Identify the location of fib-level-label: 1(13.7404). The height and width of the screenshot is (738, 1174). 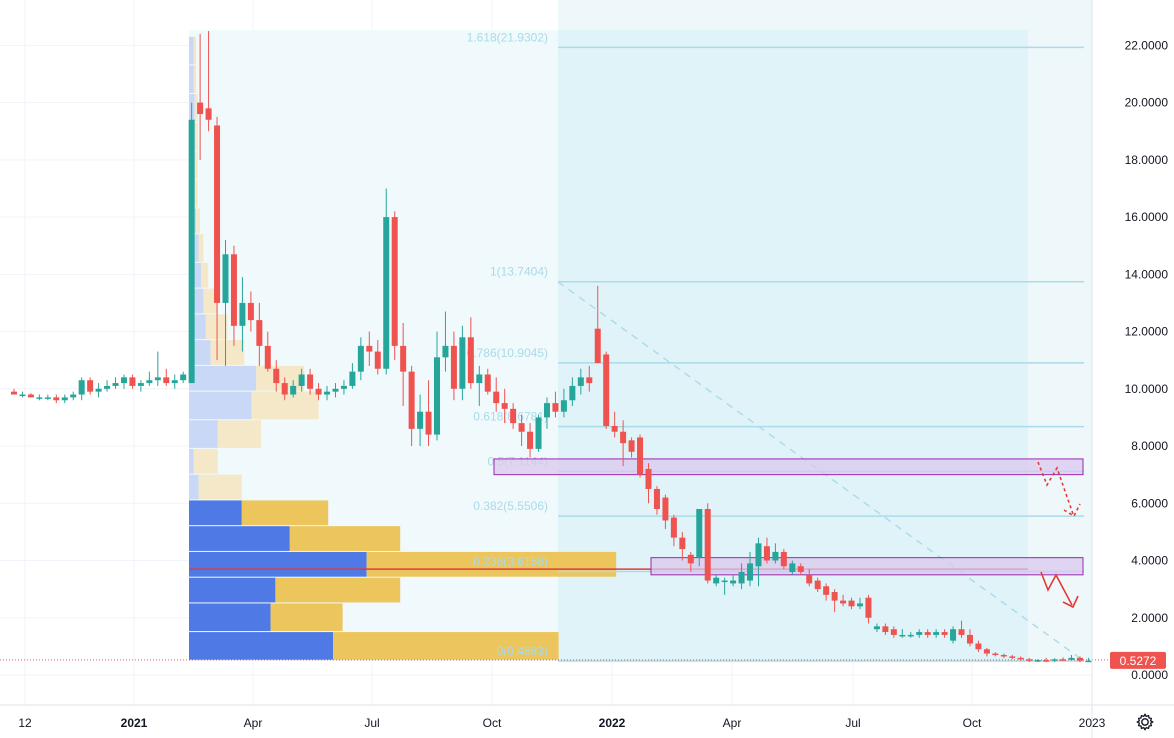
(519, 272).